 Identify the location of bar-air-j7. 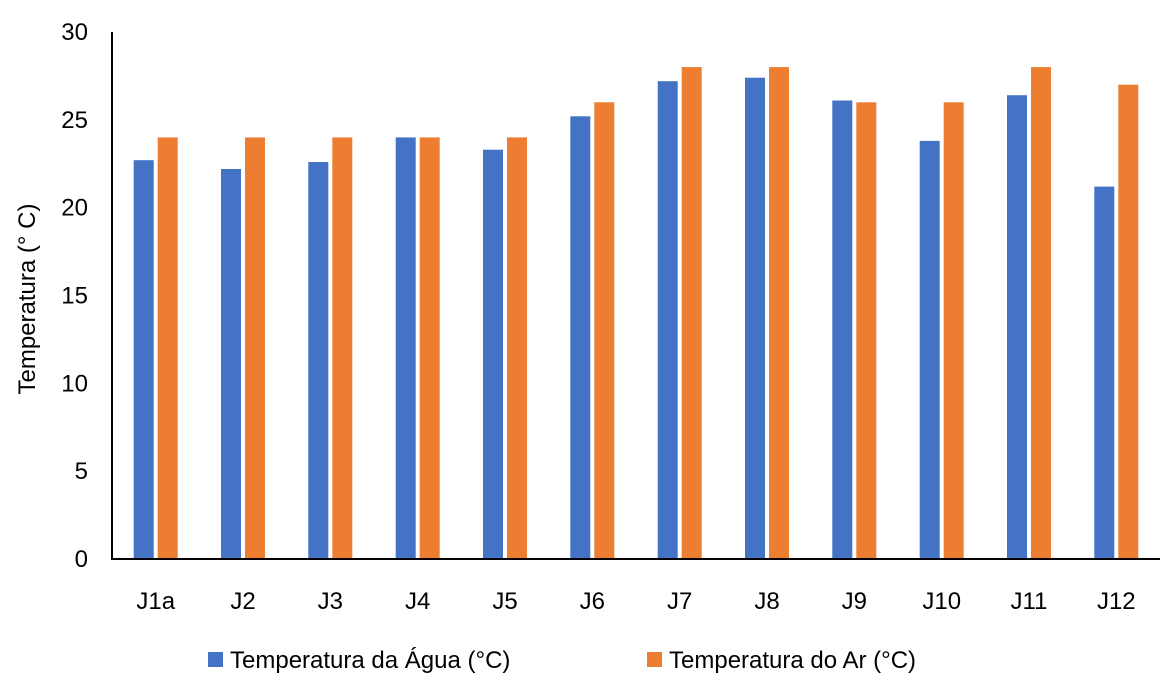
(691, 313).